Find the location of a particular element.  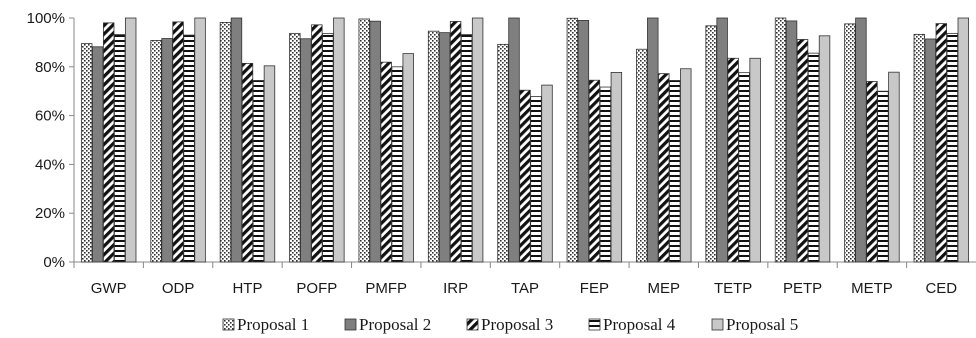

bar-proposal-4-odp is located at coordinates (189, 148).